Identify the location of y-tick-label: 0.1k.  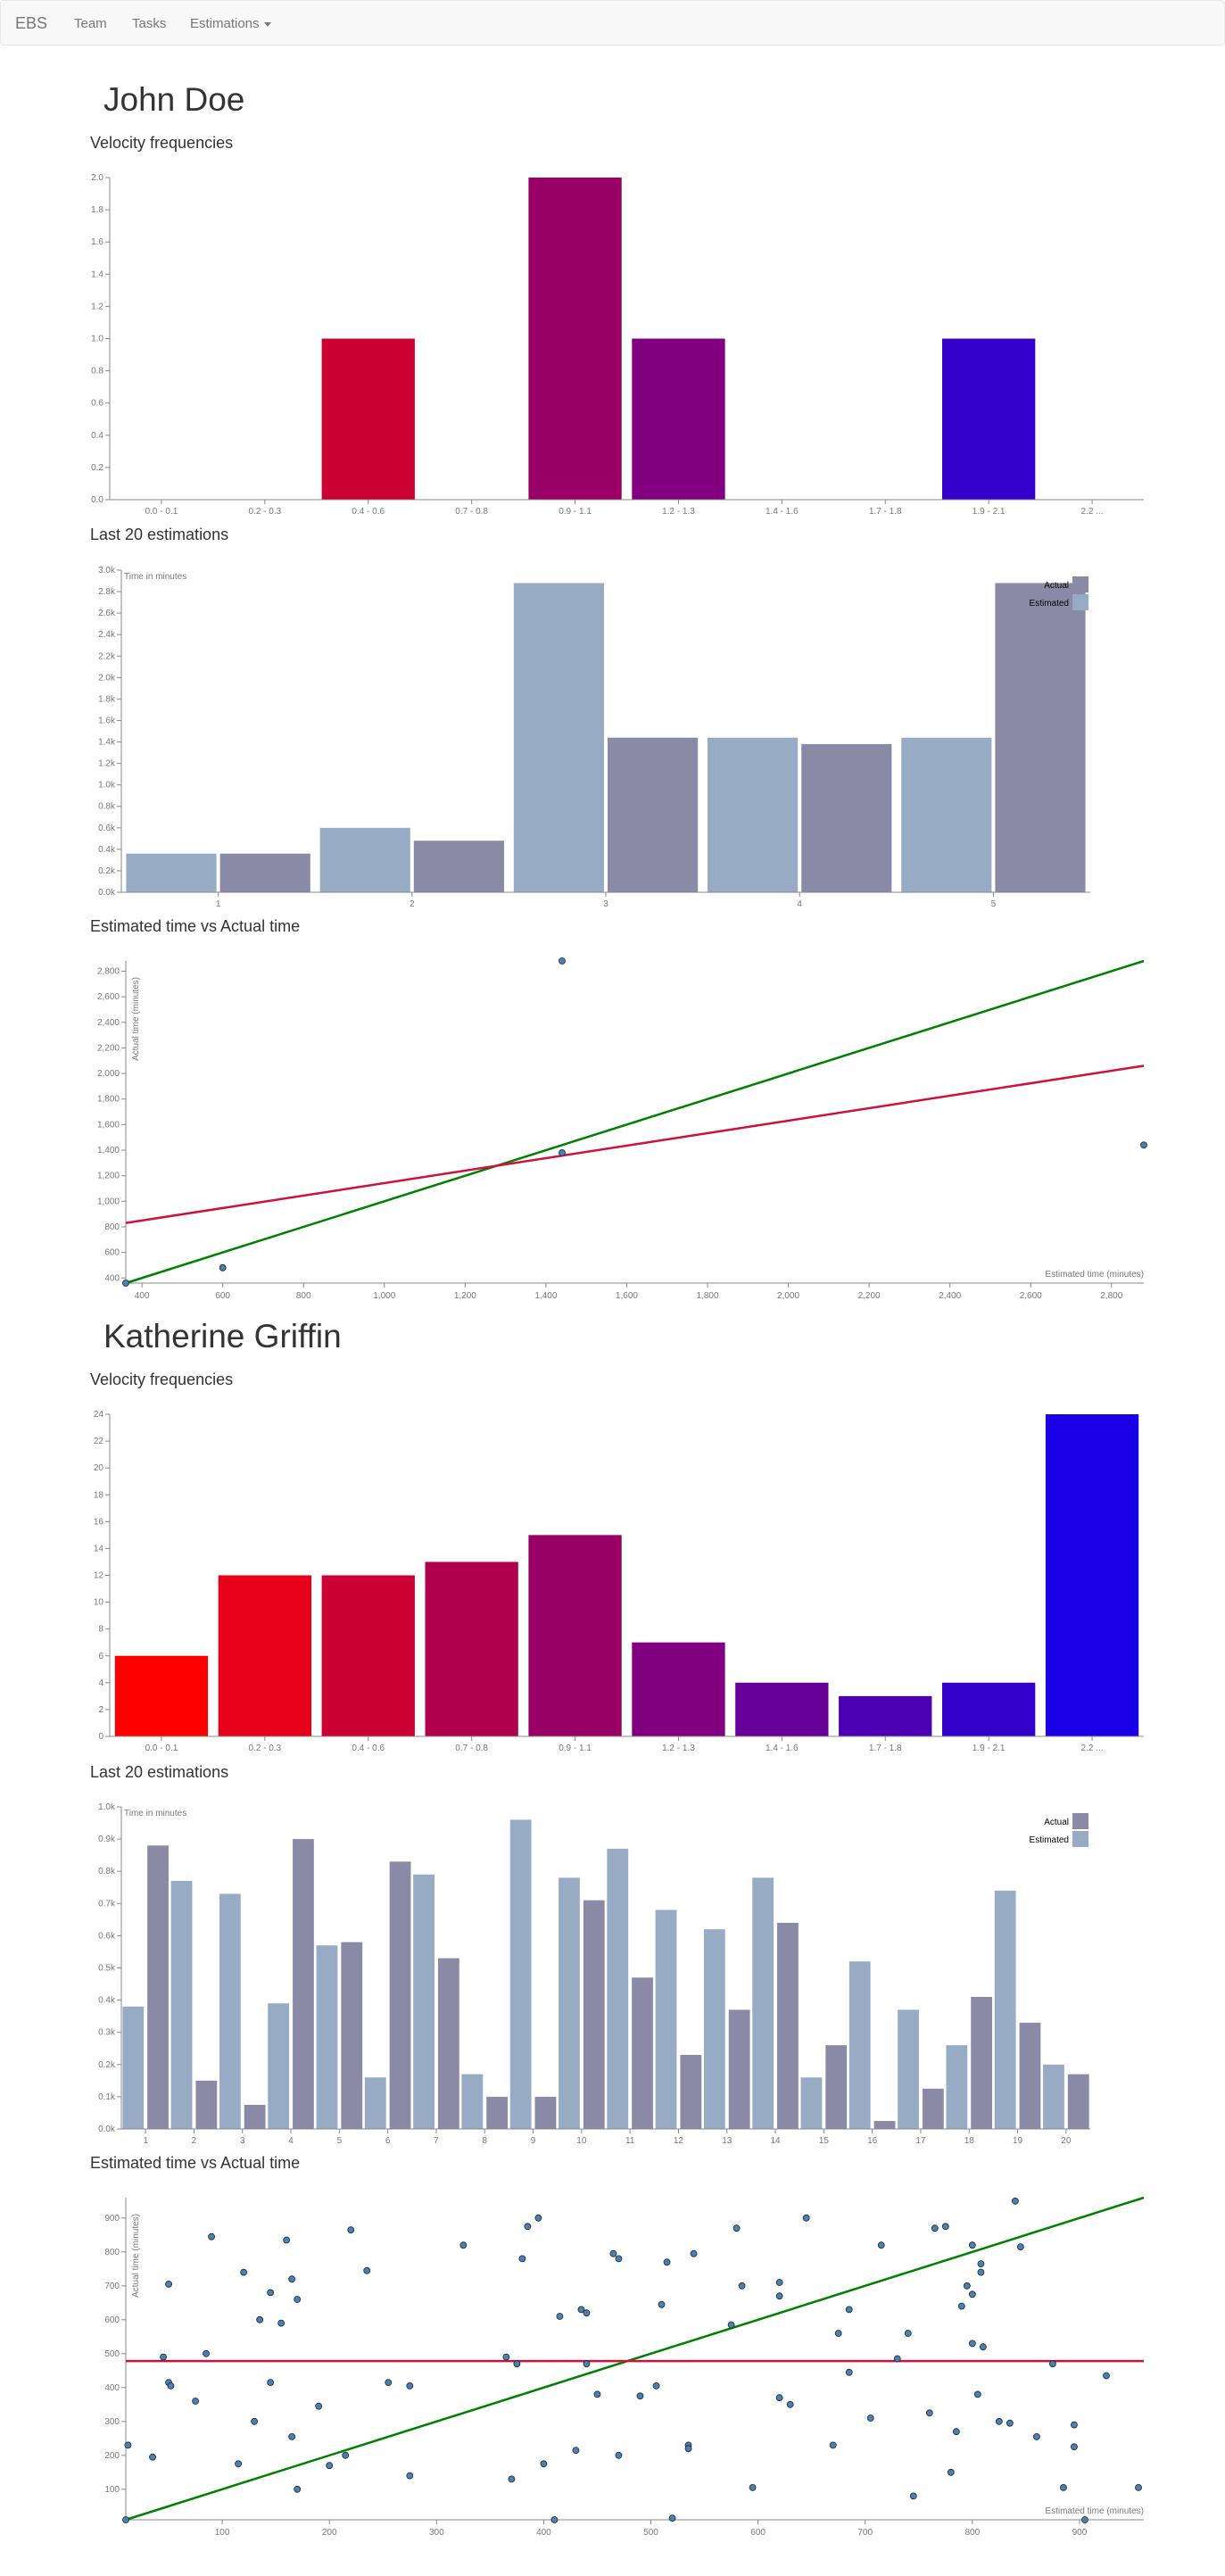
(107, 2097).